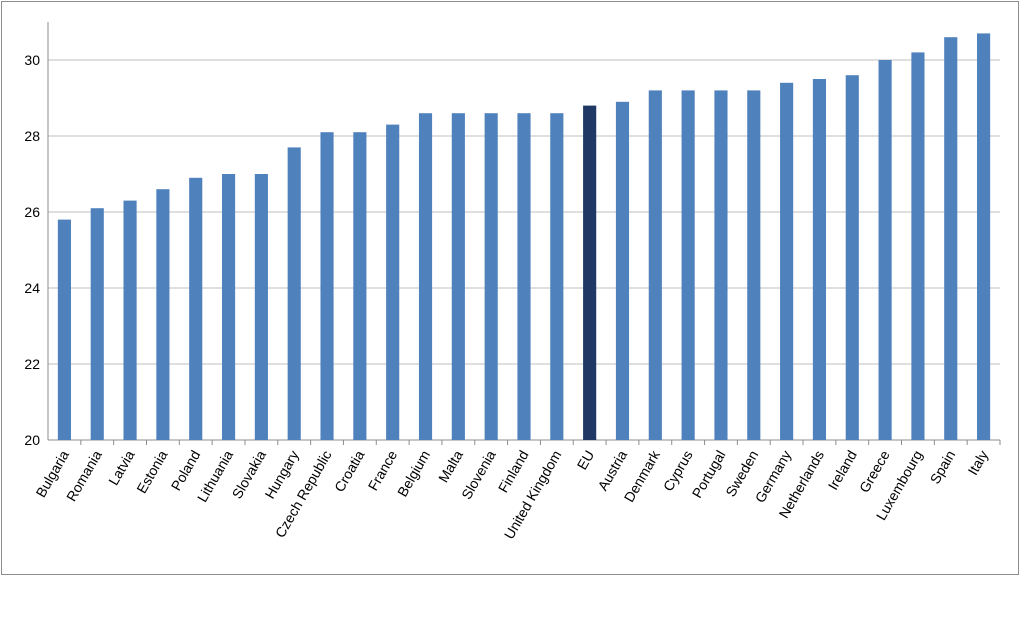  I want to click on x-tick-label: Cyprus, so click(678, 471).